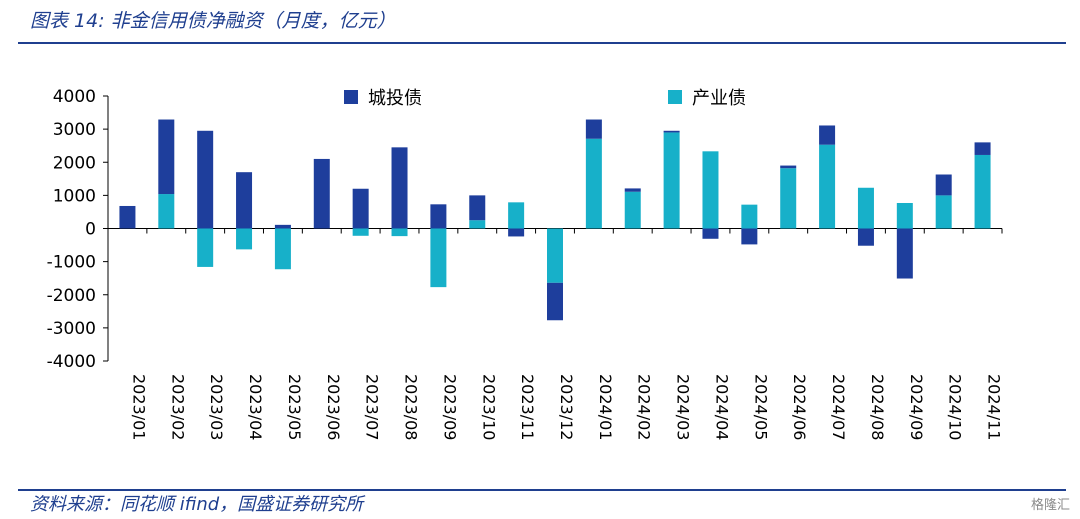 Image resolution: width=1080 pixels, height=519 pixels. What do you see at coordinates (877, 407) in the screenshot?
I see `x-tick-label: 2024/08` at bounding box center [877, 407].